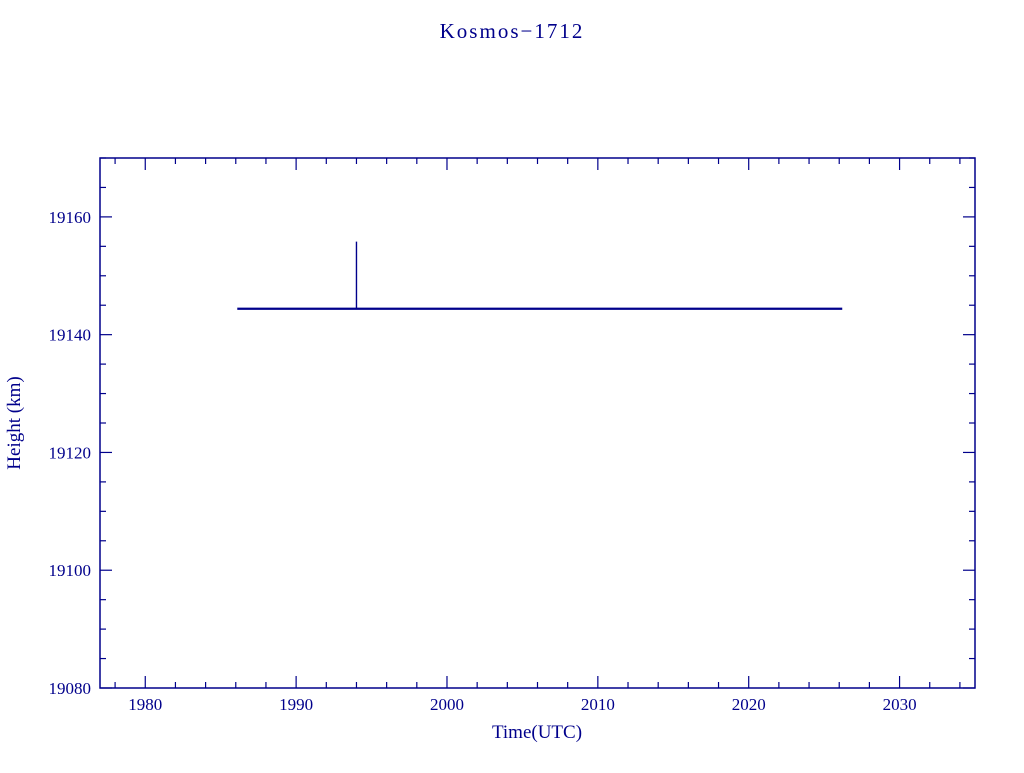 The height and width of the screenshot is (773, 1024). I want to click on y-axis-label: Height (km), so click(14, 422).